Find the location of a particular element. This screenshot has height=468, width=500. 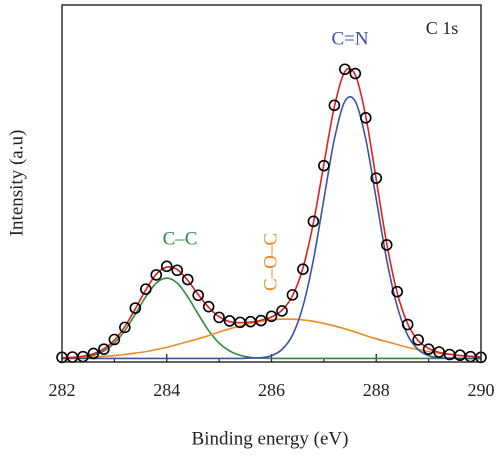

panel-label: C 1s is located at coordinates (442, 28).